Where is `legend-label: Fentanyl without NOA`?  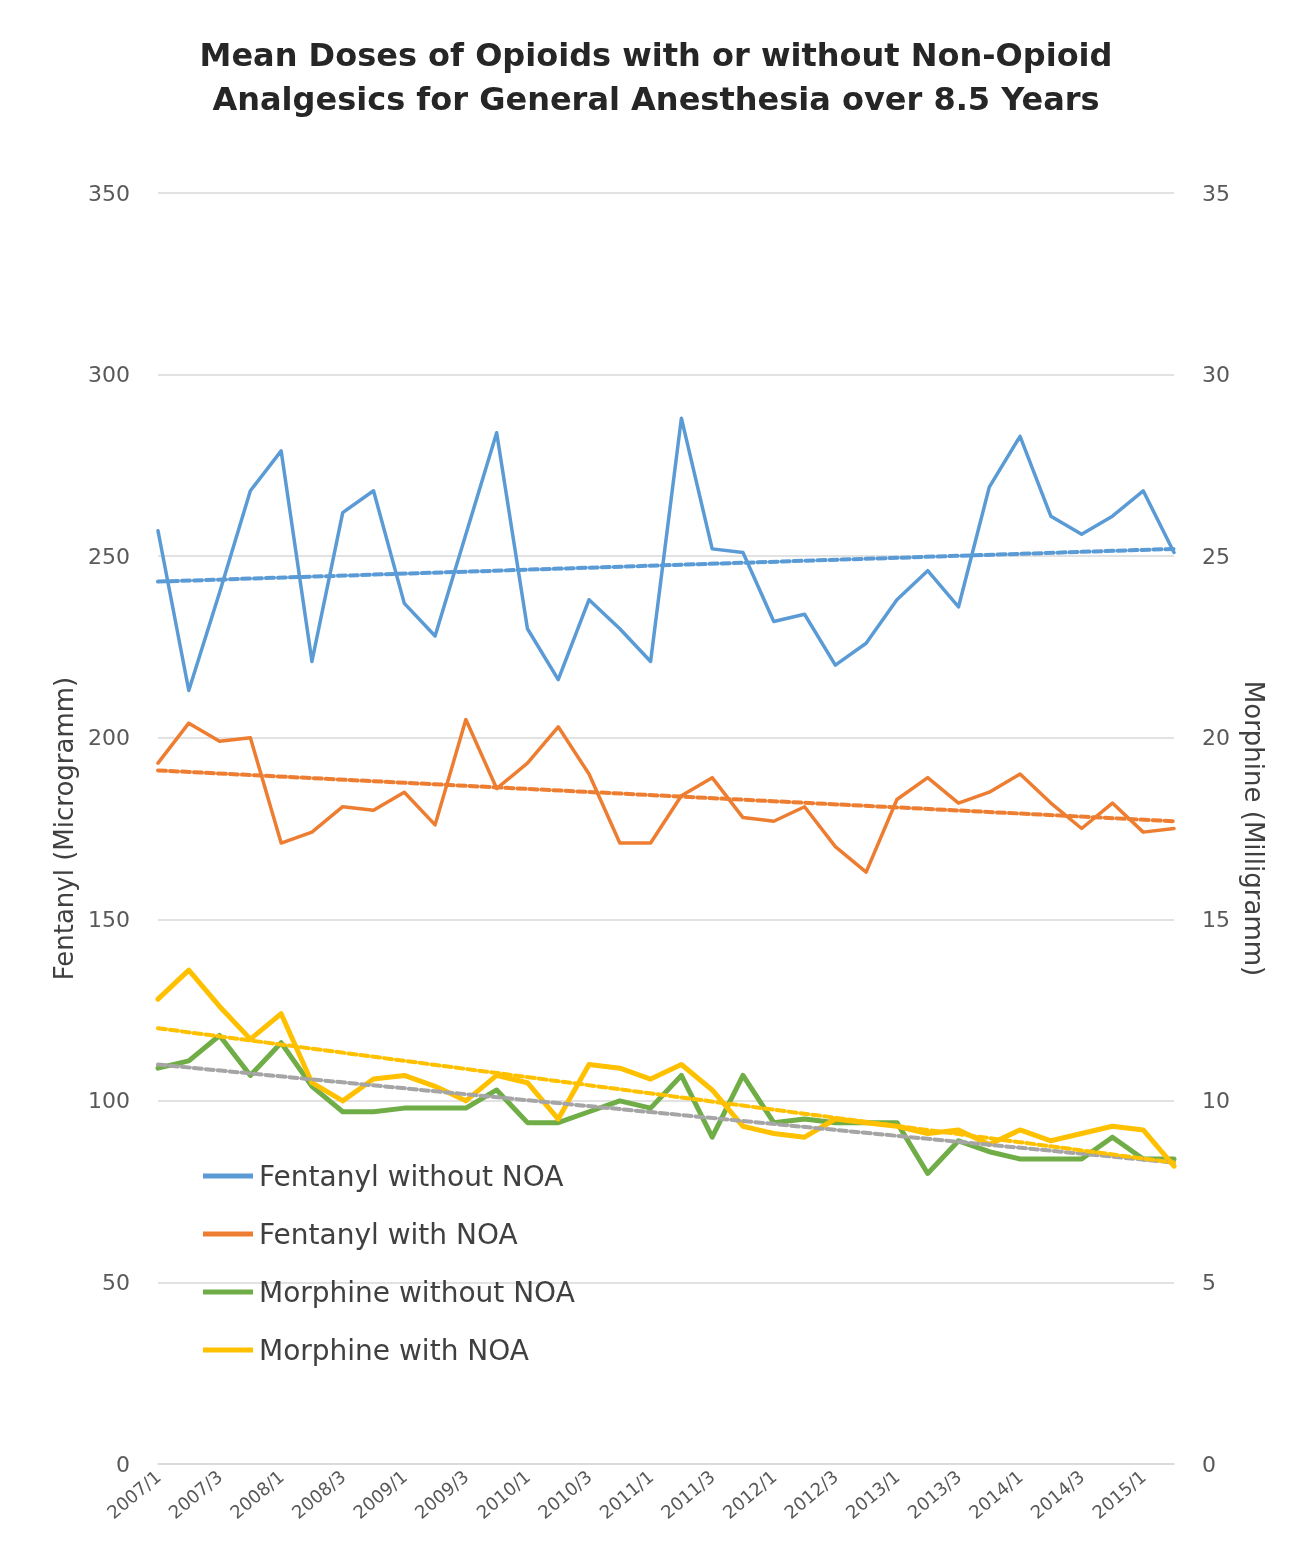 legend-label: Fentanyl without NOA is located at coordinates (411, 1176).